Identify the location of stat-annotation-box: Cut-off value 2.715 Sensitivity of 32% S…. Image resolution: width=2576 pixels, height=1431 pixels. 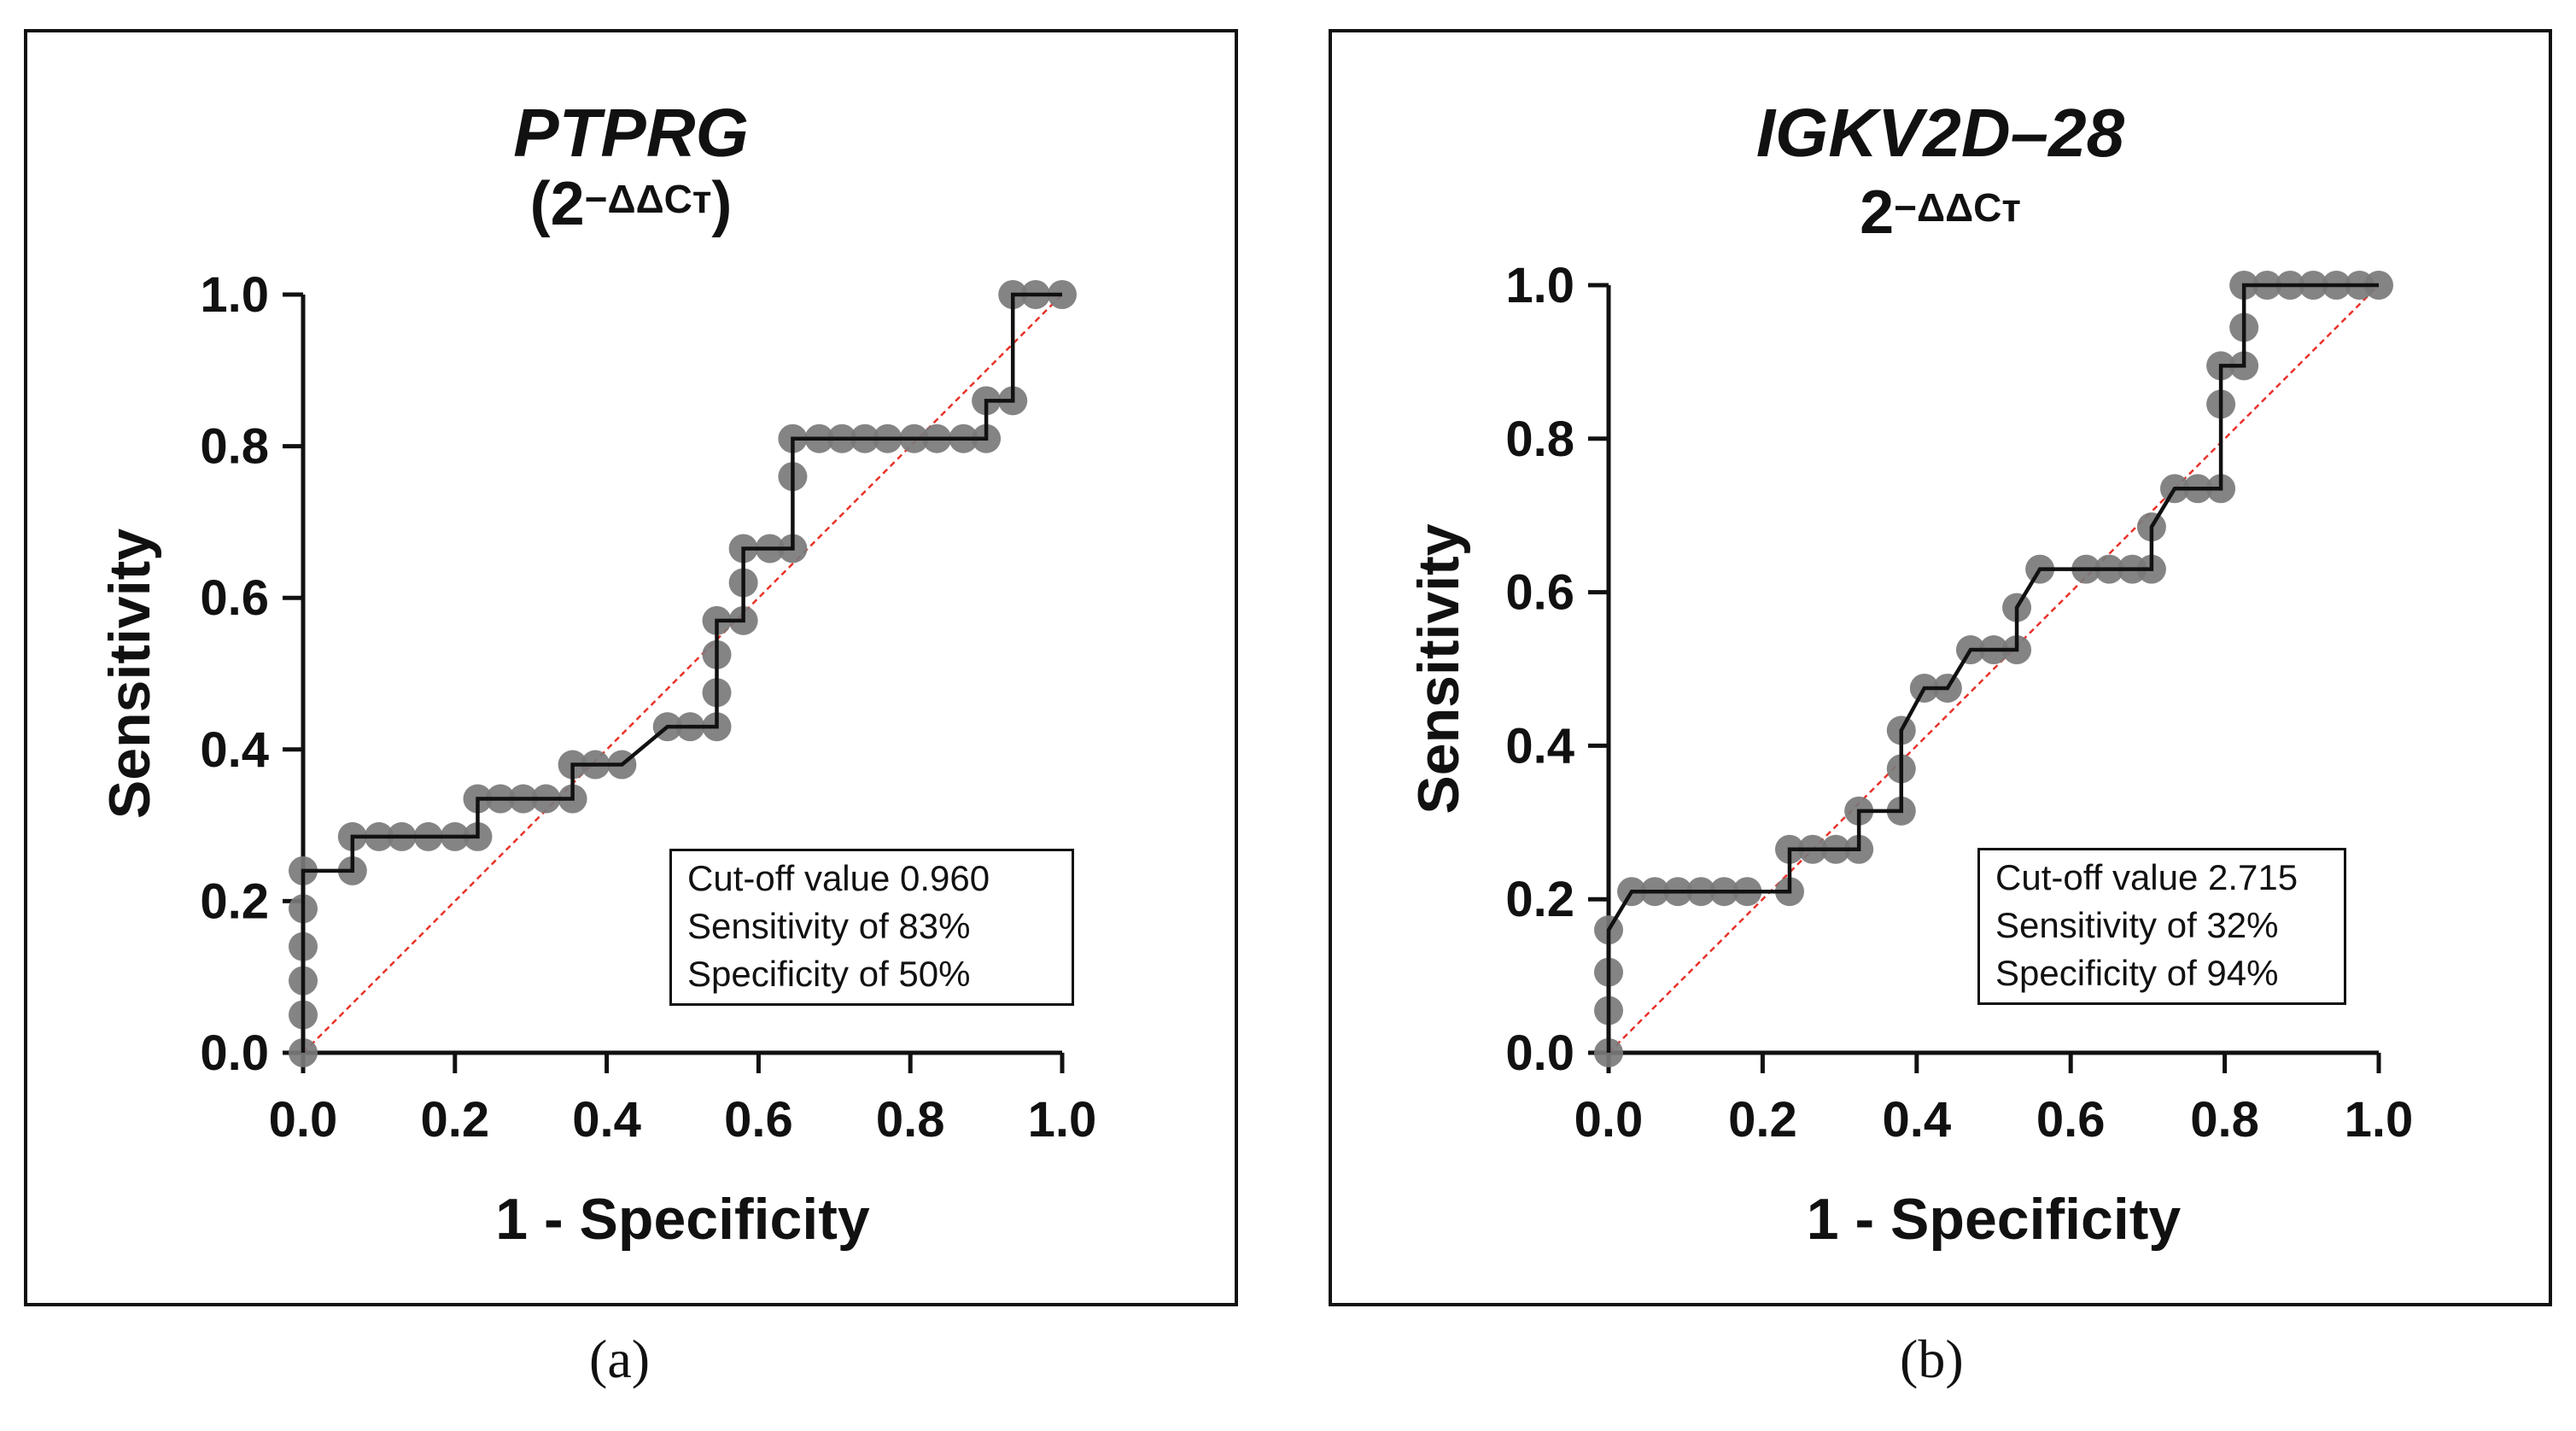
(2161, 927).